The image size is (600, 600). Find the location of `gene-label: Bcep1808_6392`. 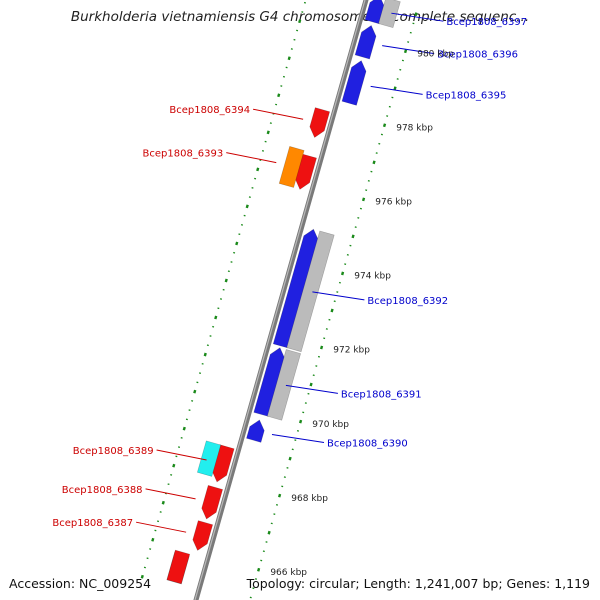

gene-label: Bcep1808_6392 is located at coordinates (407, 301).